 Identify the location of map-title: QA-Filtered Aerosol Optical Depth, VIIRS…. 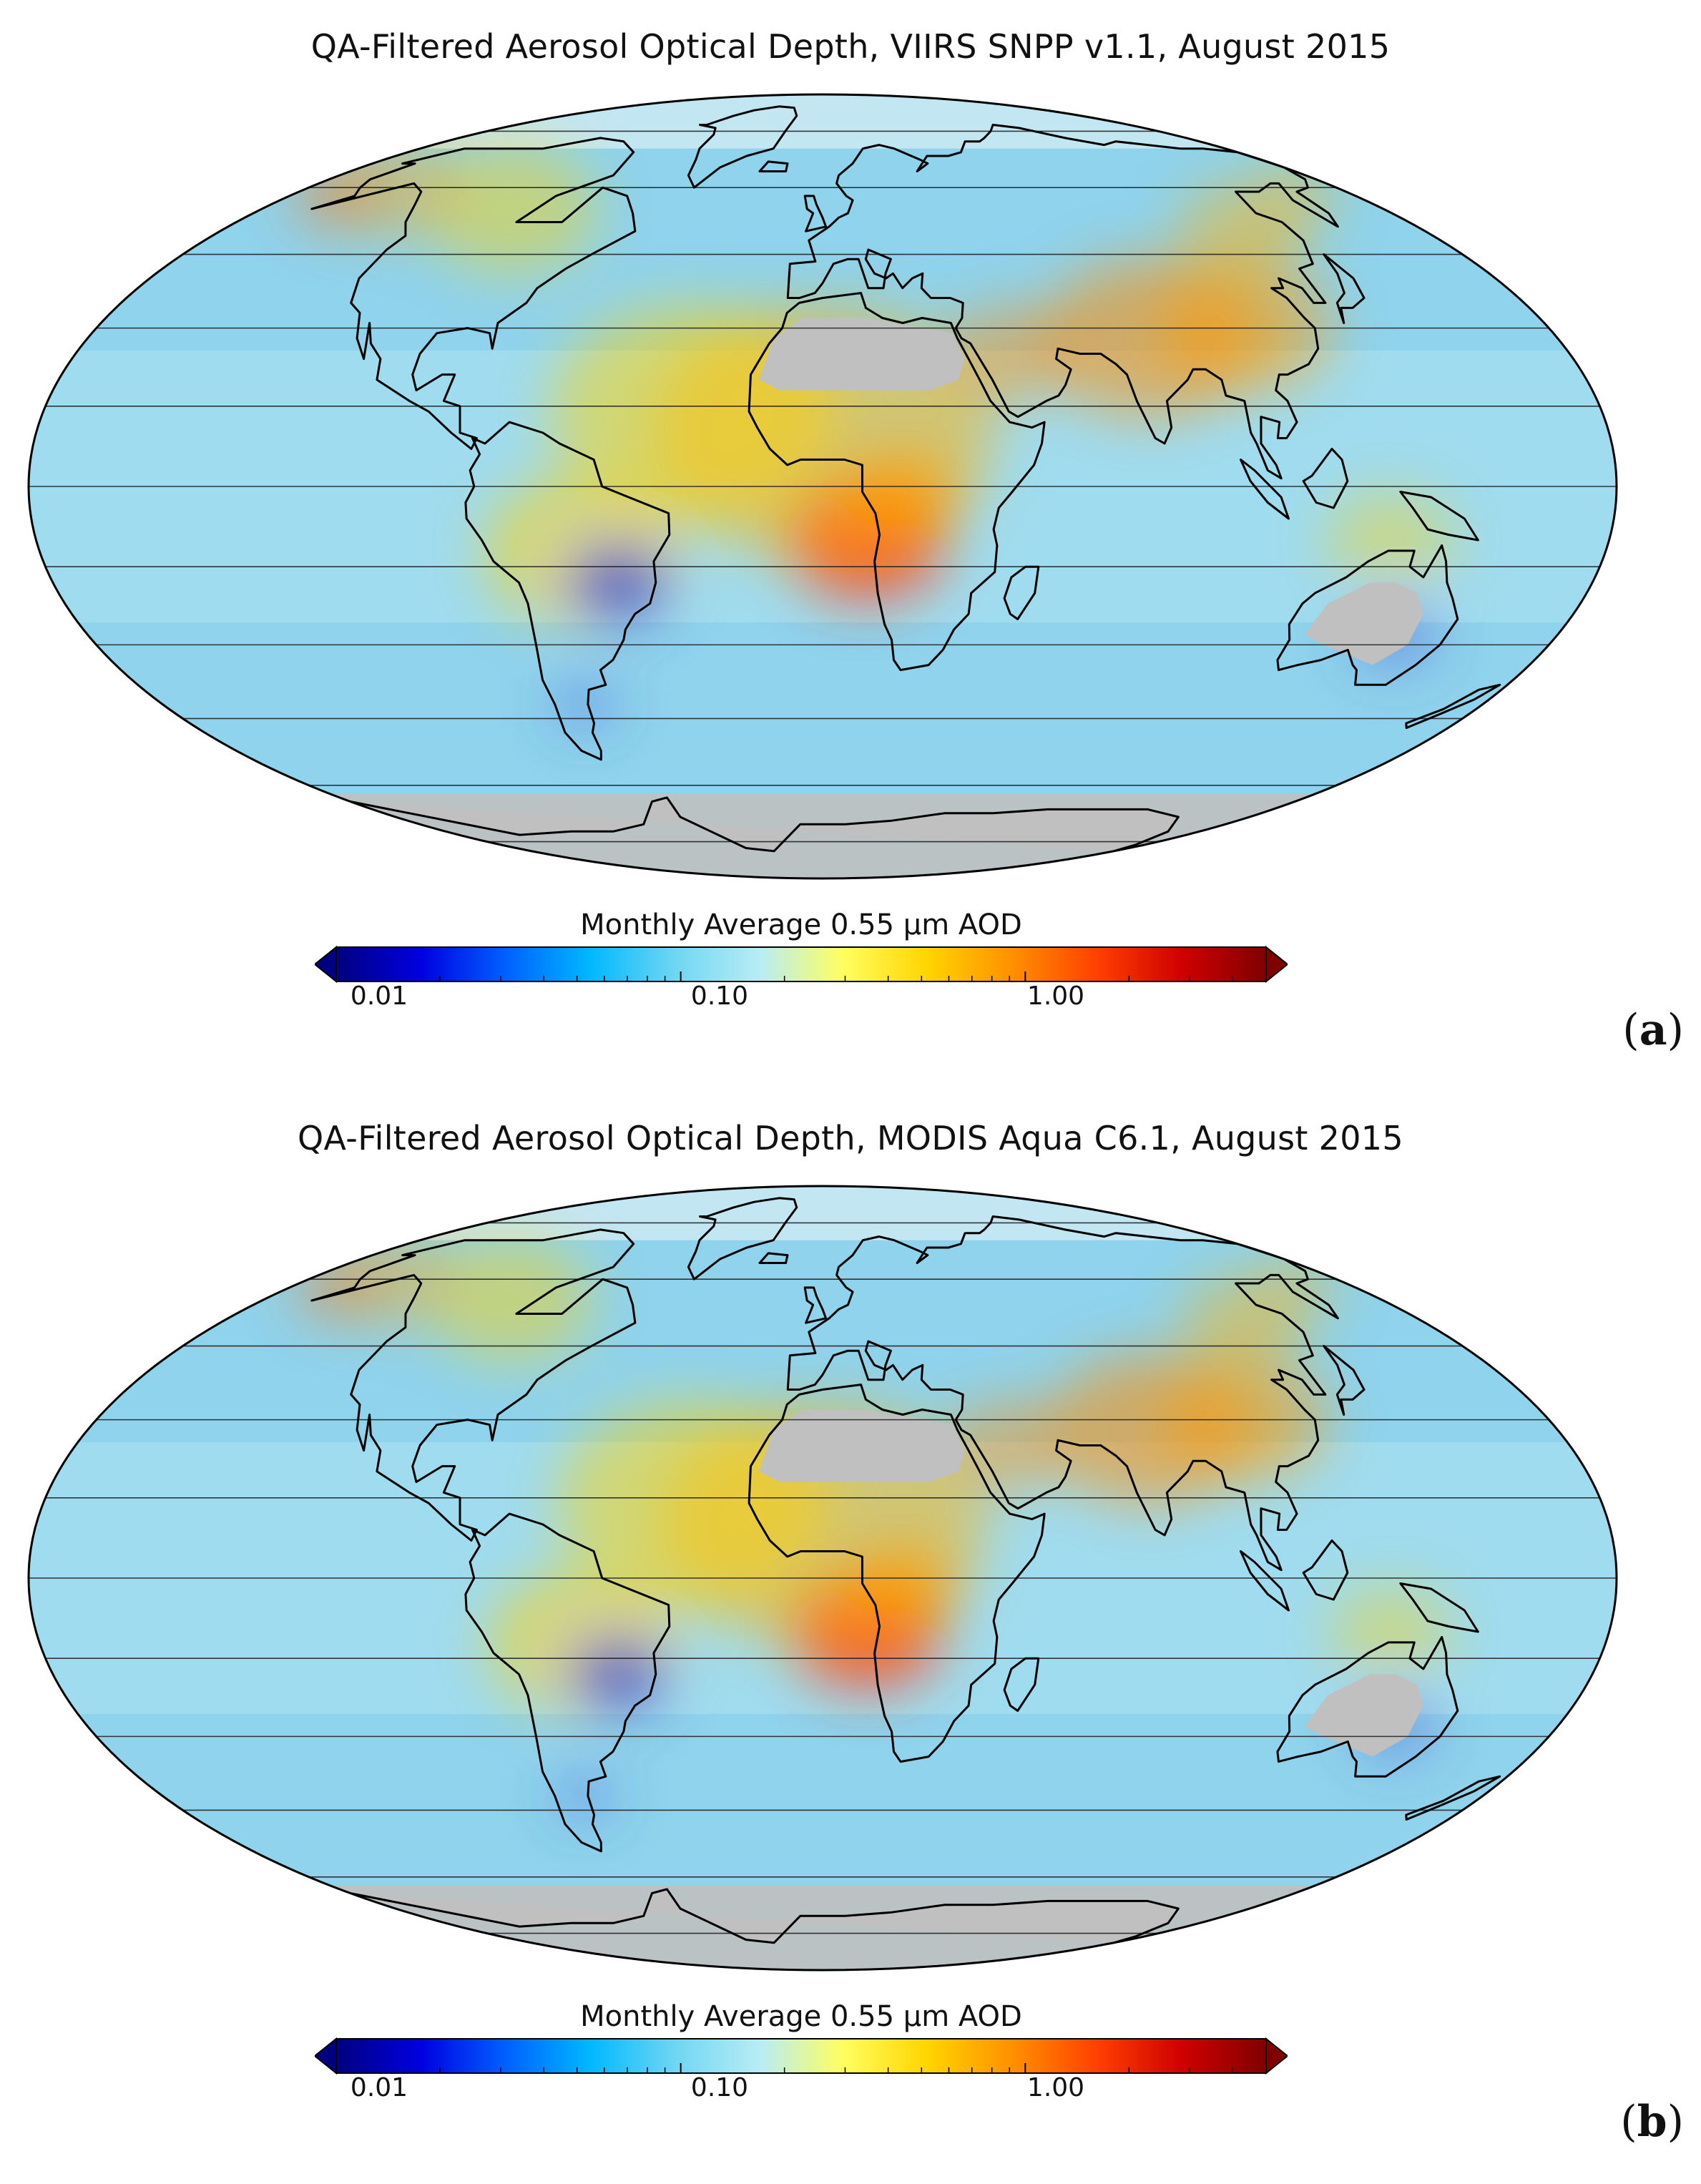
(850, 46).